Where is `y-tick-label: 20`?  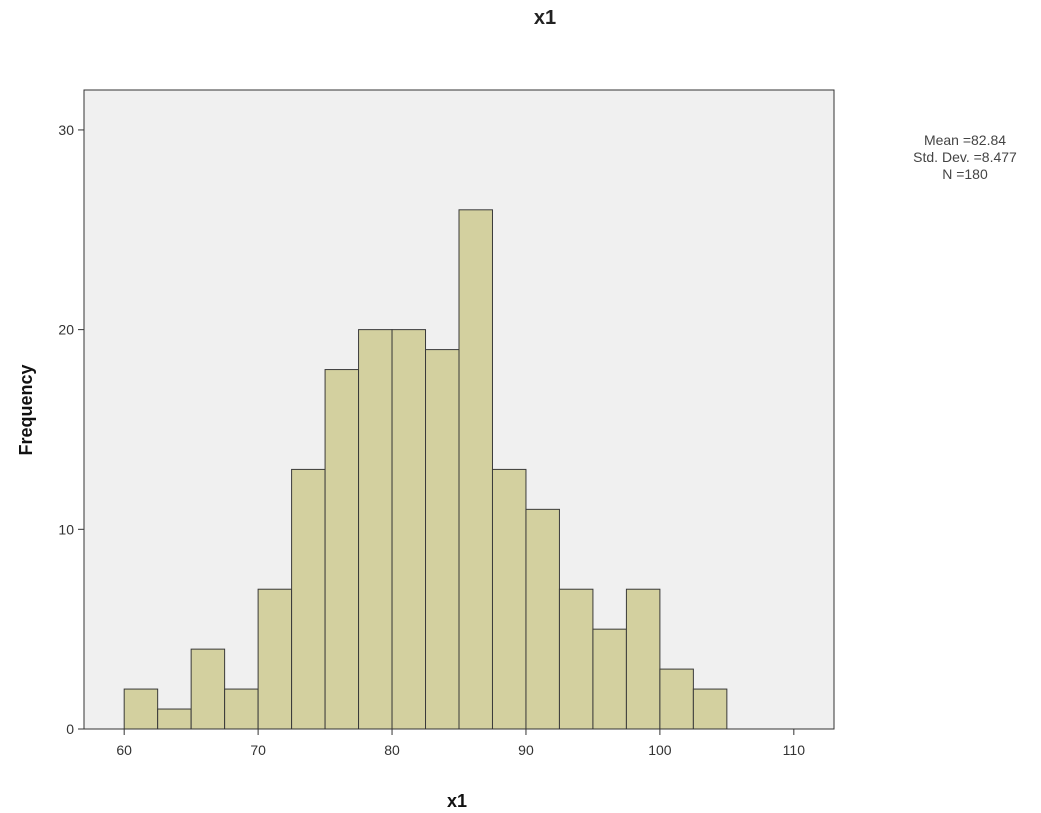
y-tick-label: 20 is located at coordinates (66, 330).